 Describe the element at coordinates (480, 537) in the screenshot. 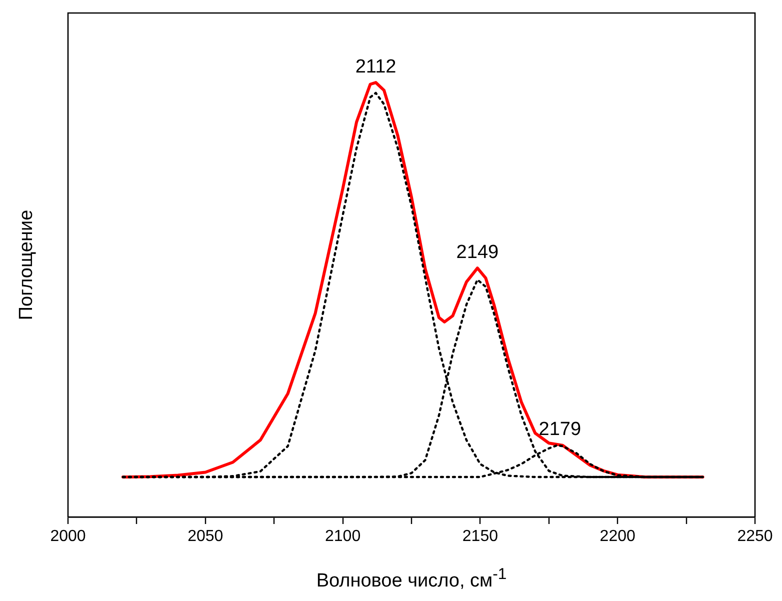

I see `x-tick-label: 2150` at that location.